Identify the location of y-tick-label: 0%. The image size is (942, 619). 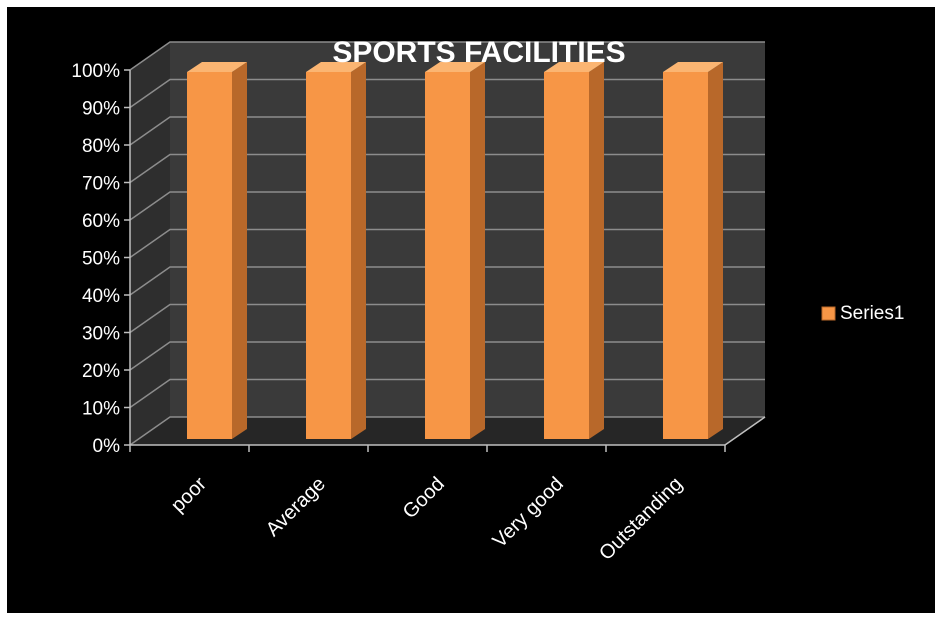
(107, 446).